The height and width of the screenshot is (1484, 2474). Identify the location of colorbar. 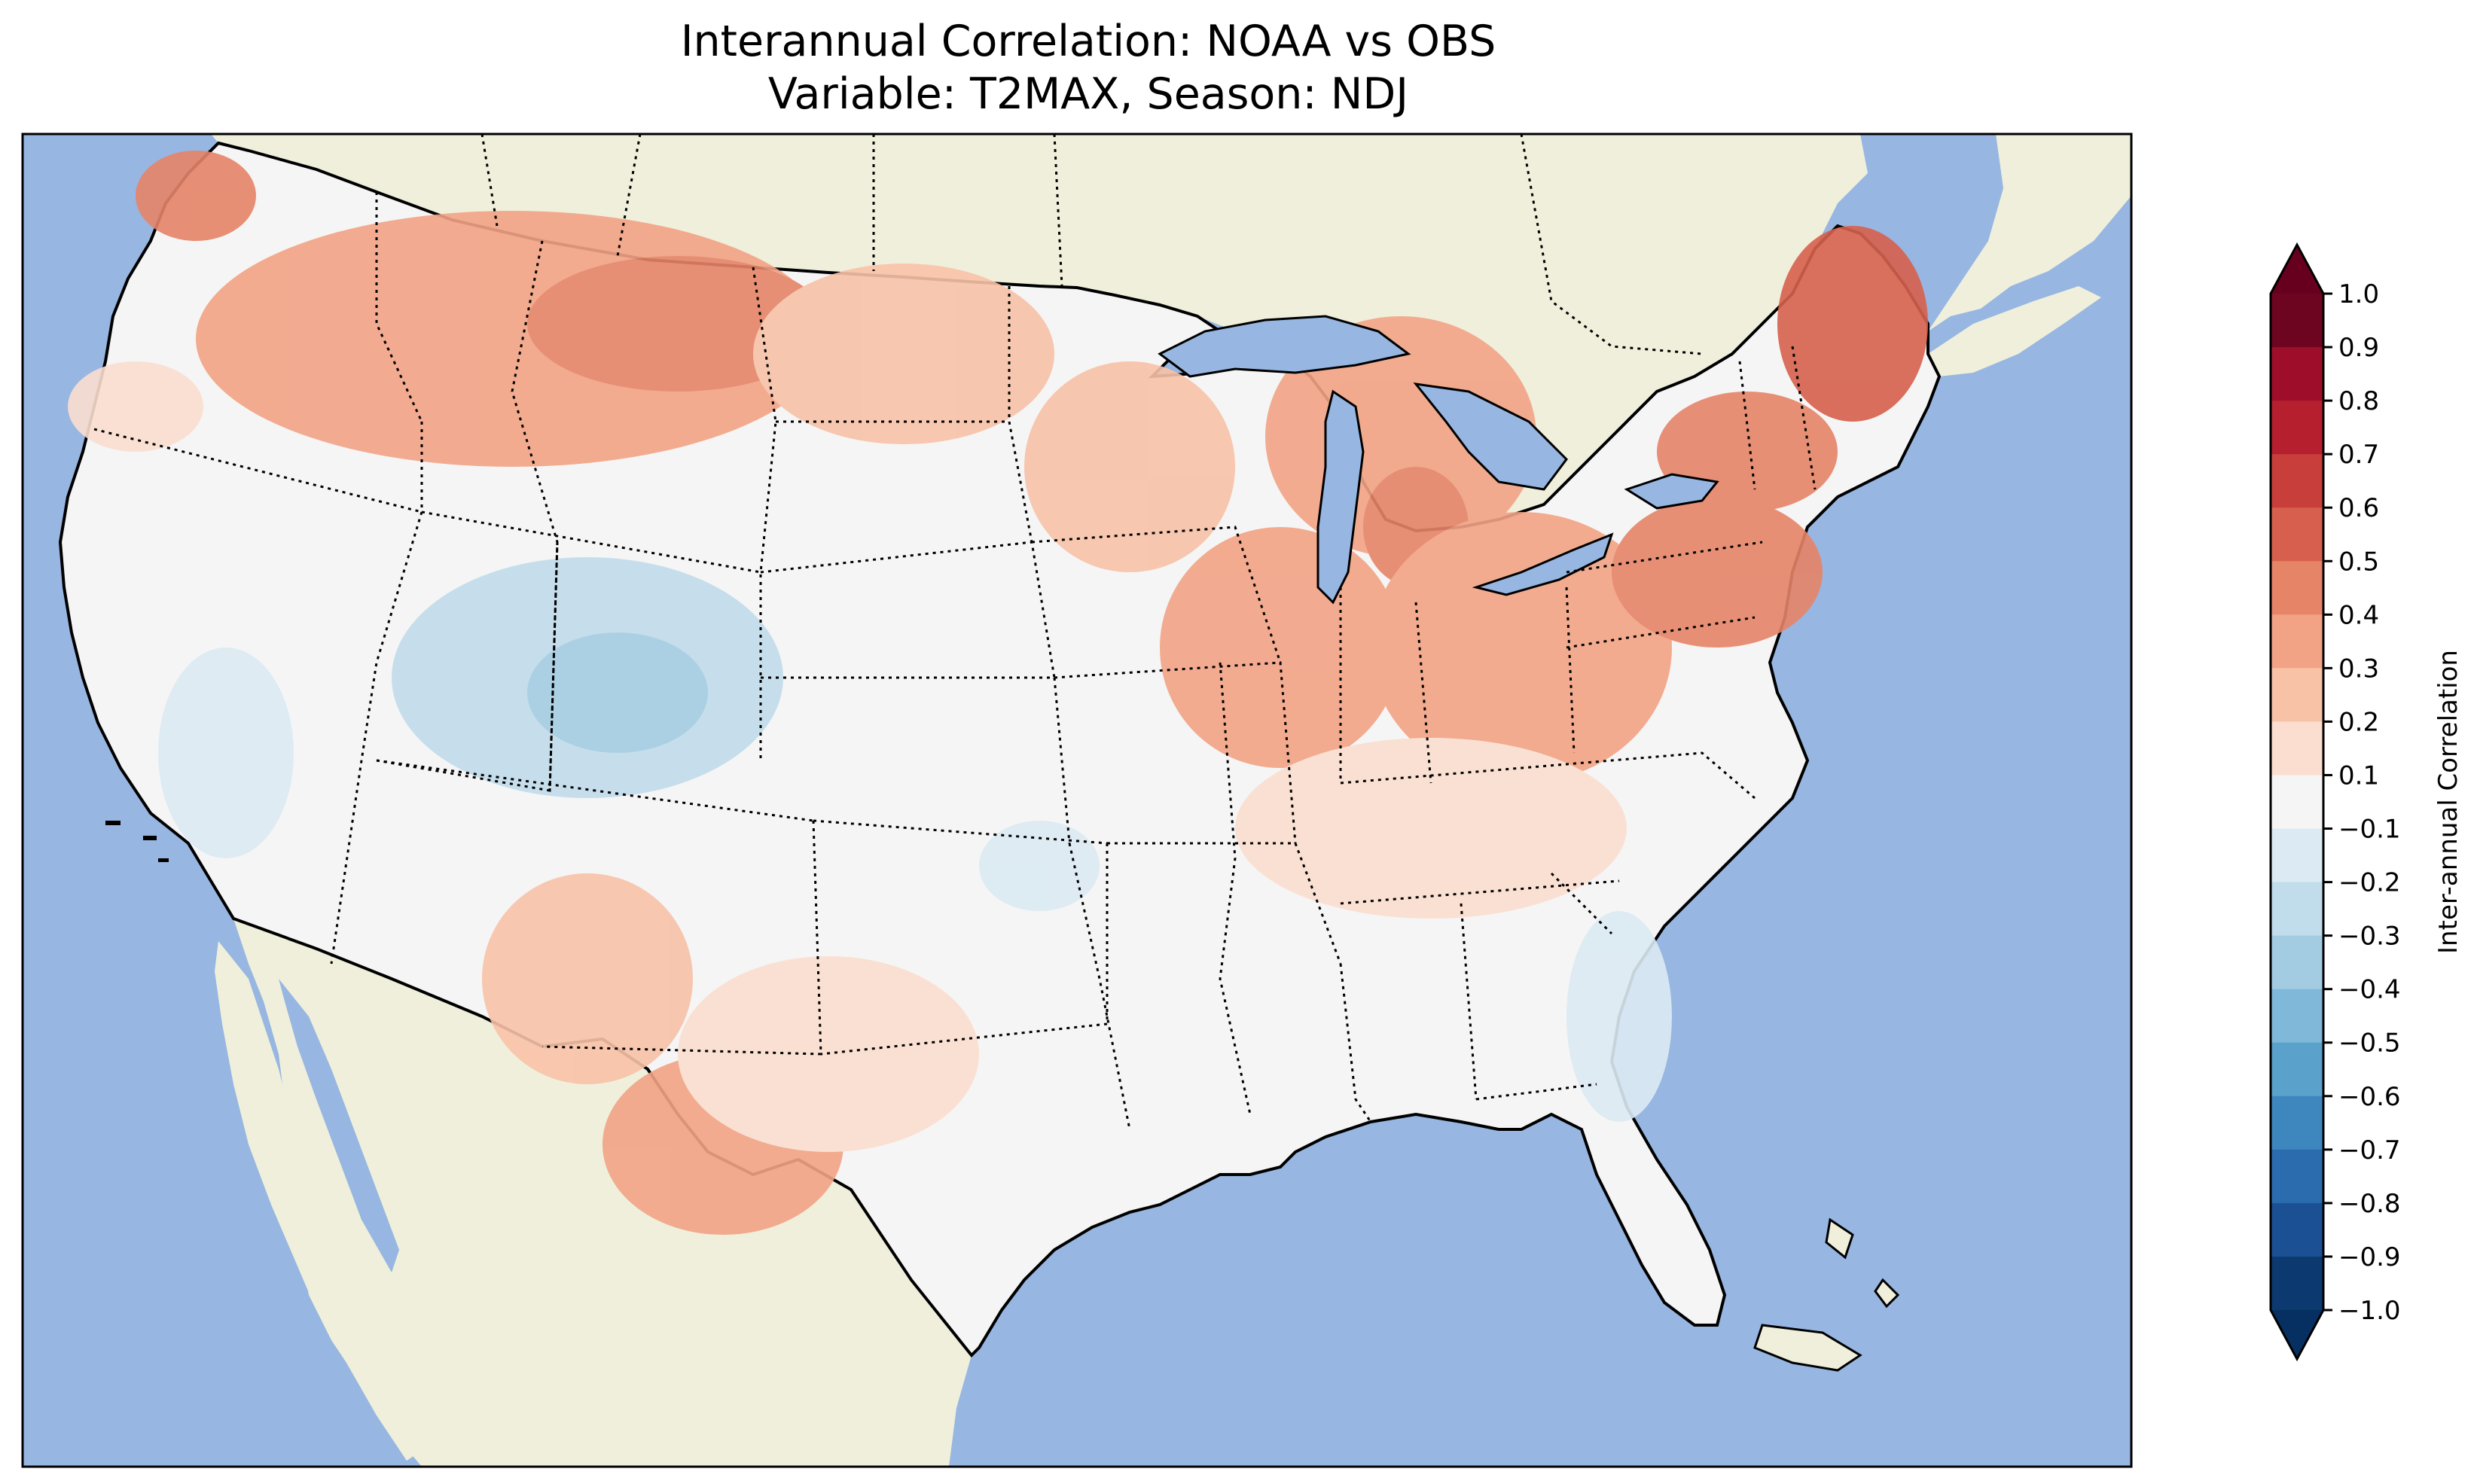
(2297, 802).